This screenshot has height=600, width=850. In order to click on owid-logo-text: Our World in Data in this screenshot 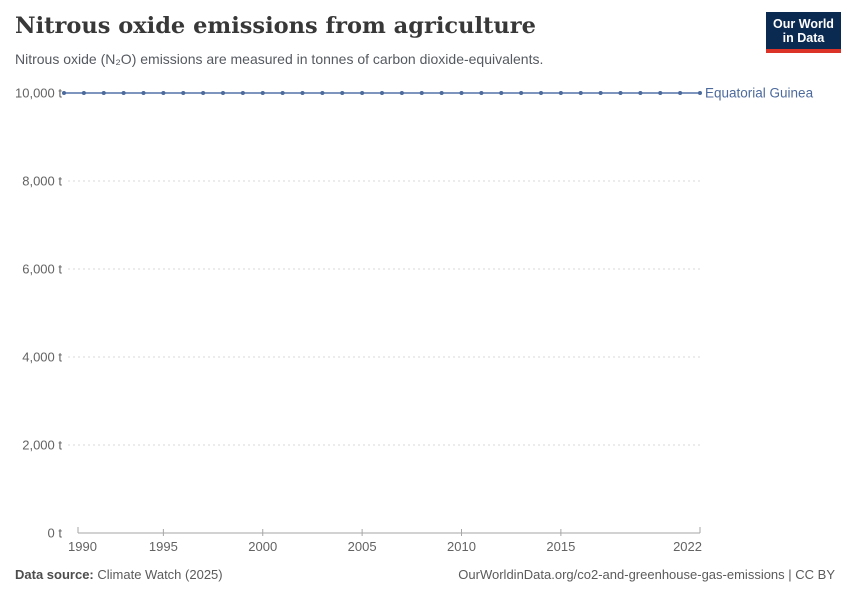, I will do `click(803, 30)`.